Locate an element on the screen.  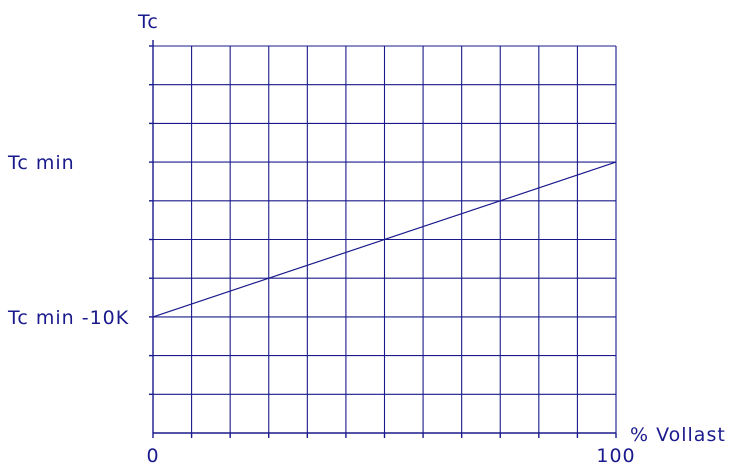
y-tick-label: Tc min is located at coordinates (41, 163).